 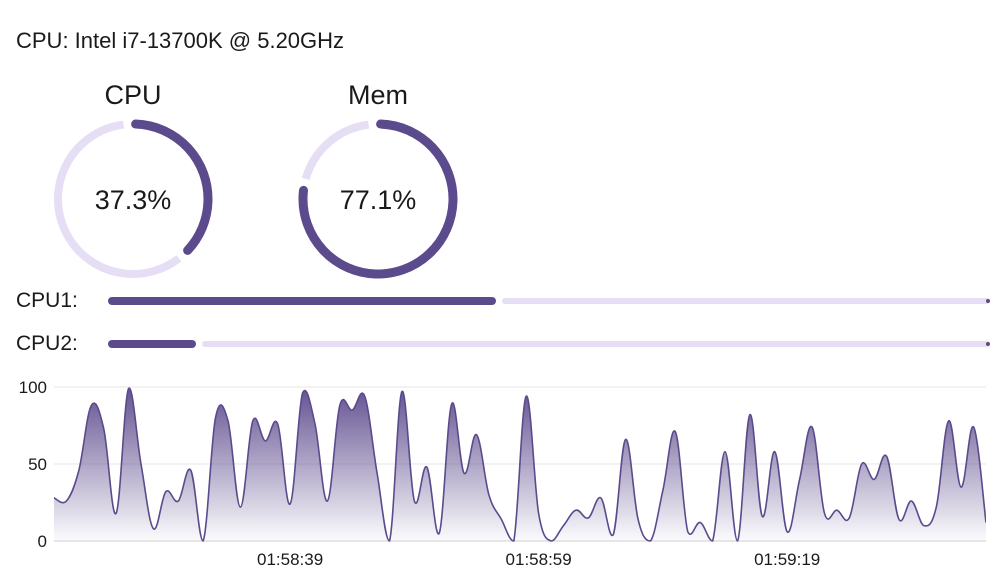 What do you see at coordinates (42, 541) in the screenshot?
I see `y-tick-label: 0` at bounding box center [42, 541].